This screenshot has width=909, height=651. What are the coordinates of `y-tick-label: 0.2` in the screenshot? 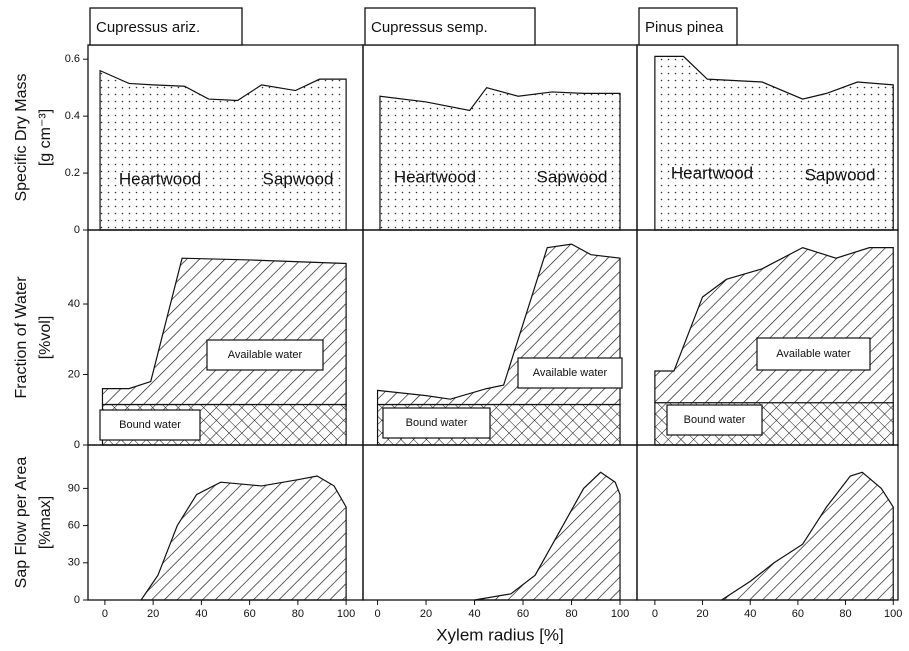 It's located at (72, 173).